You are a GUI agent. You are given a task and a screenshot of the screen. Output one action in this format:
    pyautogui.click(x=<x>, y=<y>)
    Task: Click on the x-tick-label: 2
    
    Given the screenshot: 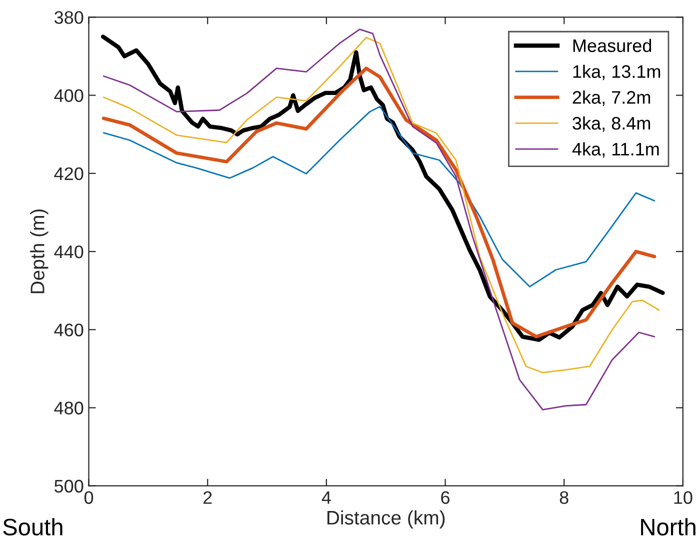 What is the action you would take?
    pyautogui.click(x=207, y=497)
    